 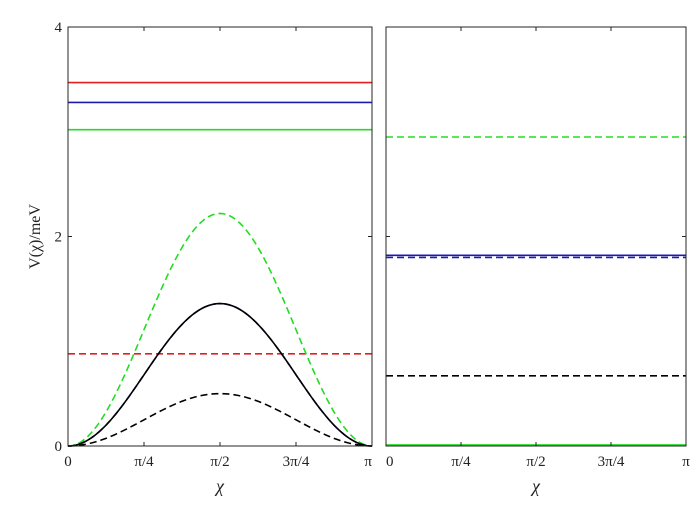 What do you see at coordinates (59, 28) in the screenshot?
I see `y-tick-label: 4` at bounding box center [59, 28].